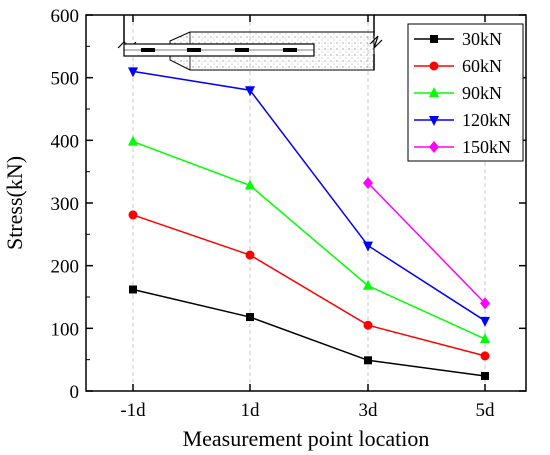  What do you see at coordinates (65, 141) in the screenshot?
I see `y-tick-label: 400` at bounding box center [65, 141].